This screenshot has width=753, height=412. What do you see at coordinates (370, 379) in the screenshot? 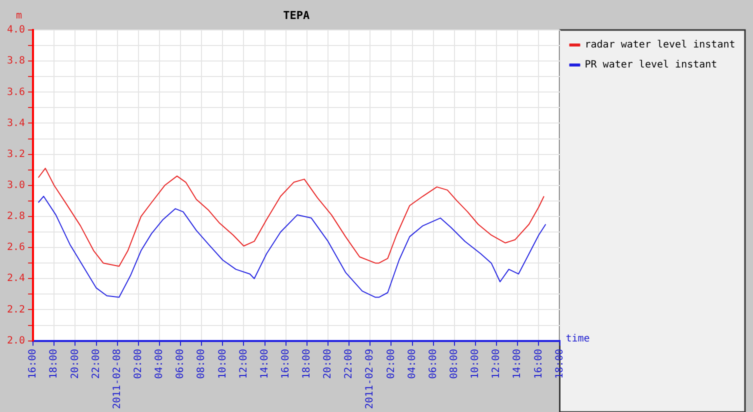
I see `x-tick-label: 2011-02-09` at bounding box center [370, 379].